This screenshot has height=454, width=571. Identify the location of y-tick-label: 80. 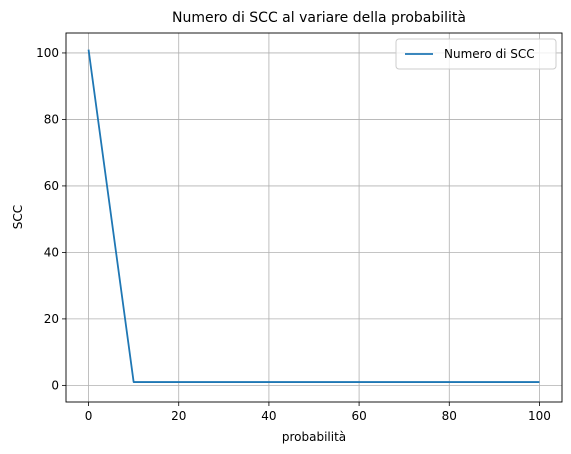
(51, 119).